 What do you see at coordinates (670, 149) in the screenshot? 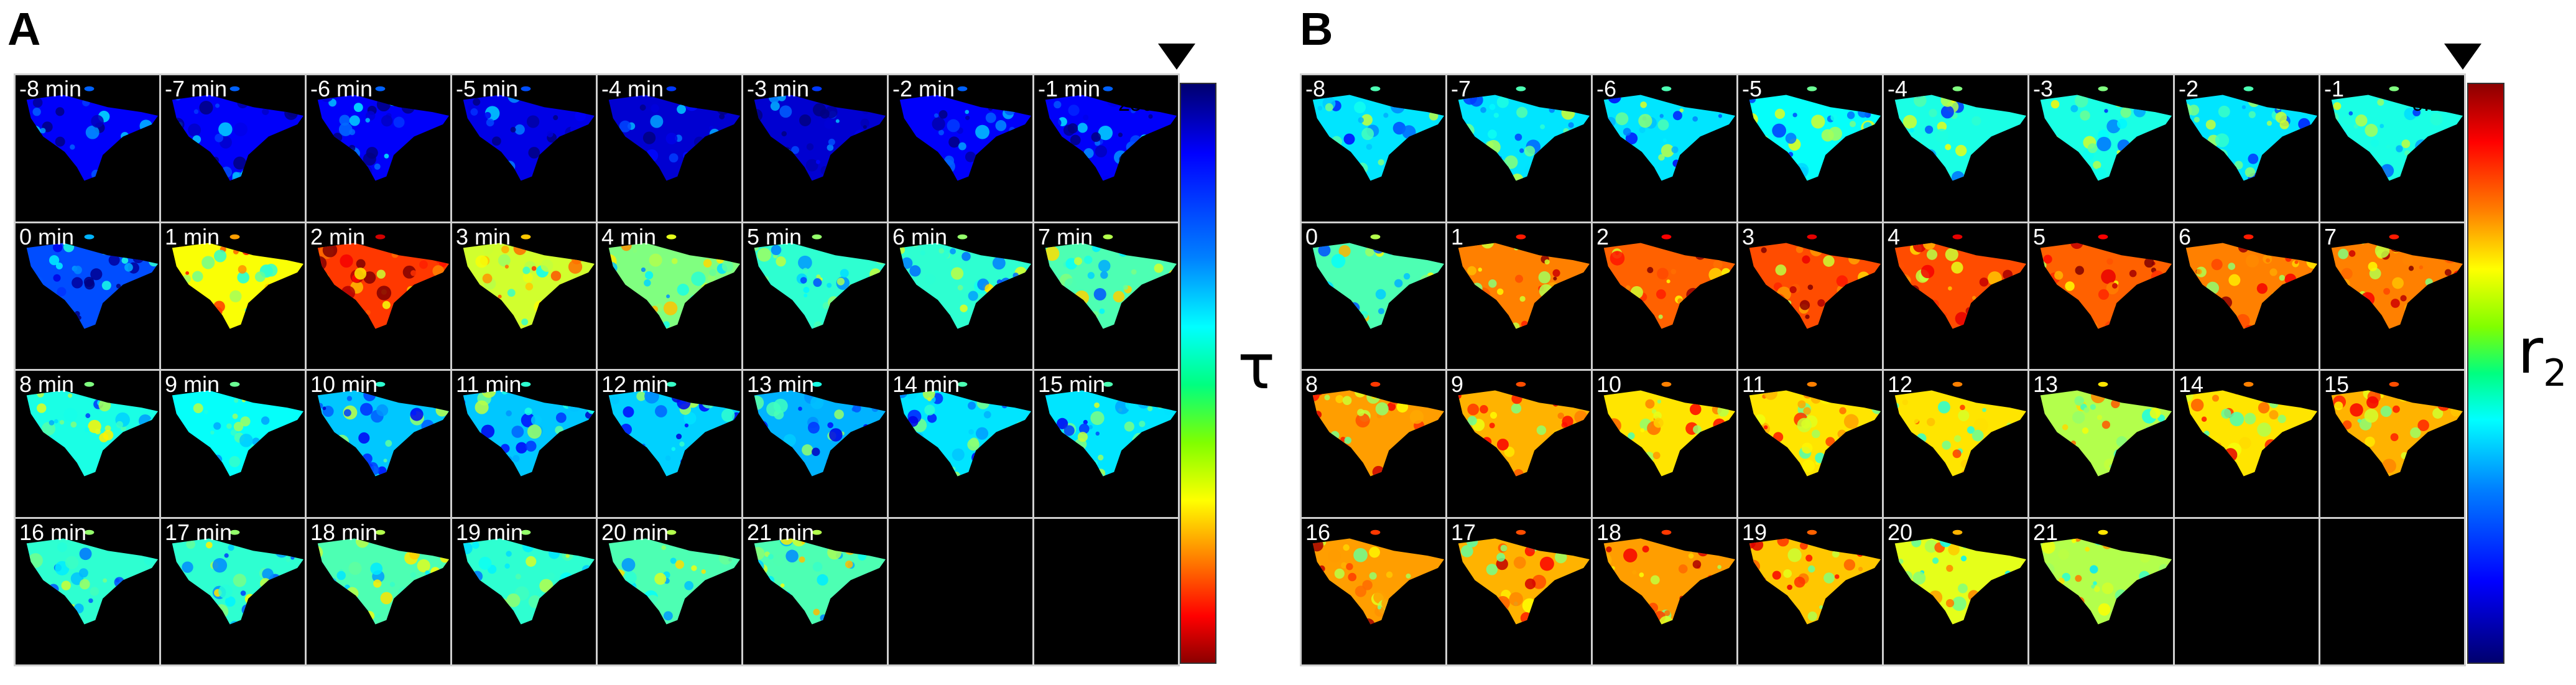
I see `frame-cell: -4 min` at bounding box center [670, 149].